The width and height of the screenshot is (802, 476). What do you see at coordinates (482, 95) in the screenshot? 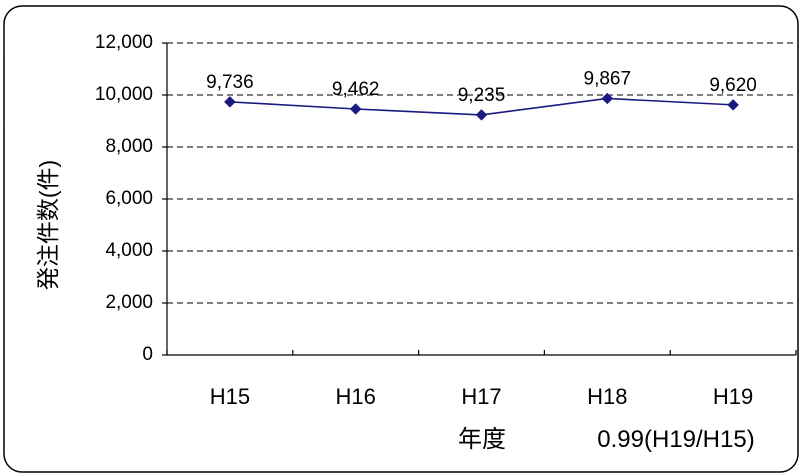
I see `data-label: 9,235` at bounding box center [482, 95].